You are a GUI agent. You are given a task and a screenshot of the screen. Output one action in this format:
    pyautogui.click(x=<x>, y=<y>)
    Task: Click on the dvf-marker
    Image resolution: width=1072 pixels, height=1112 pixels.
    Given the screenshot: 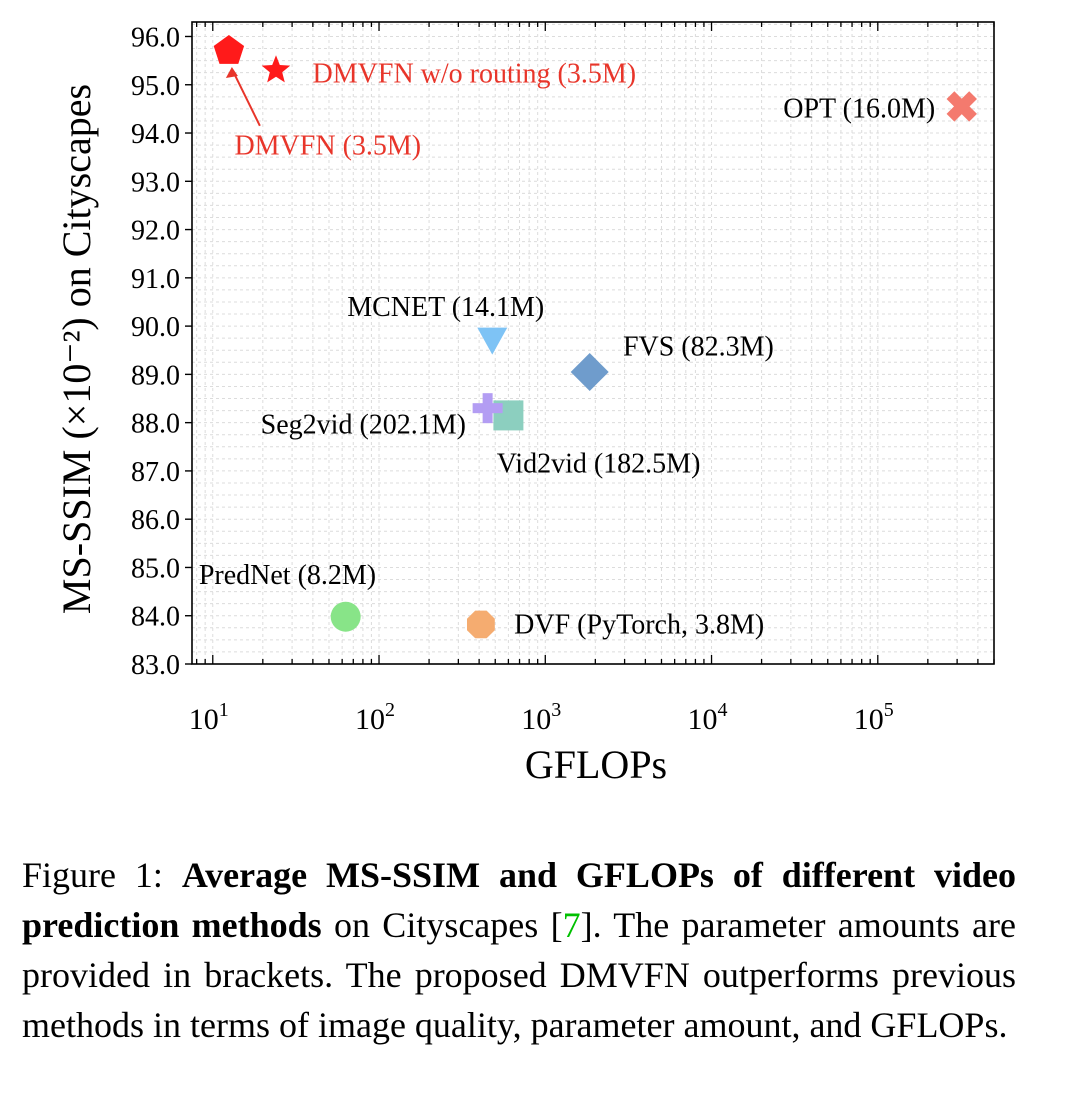 What is the action you would take?
    pyautogui.click(x=481, y=624)
    